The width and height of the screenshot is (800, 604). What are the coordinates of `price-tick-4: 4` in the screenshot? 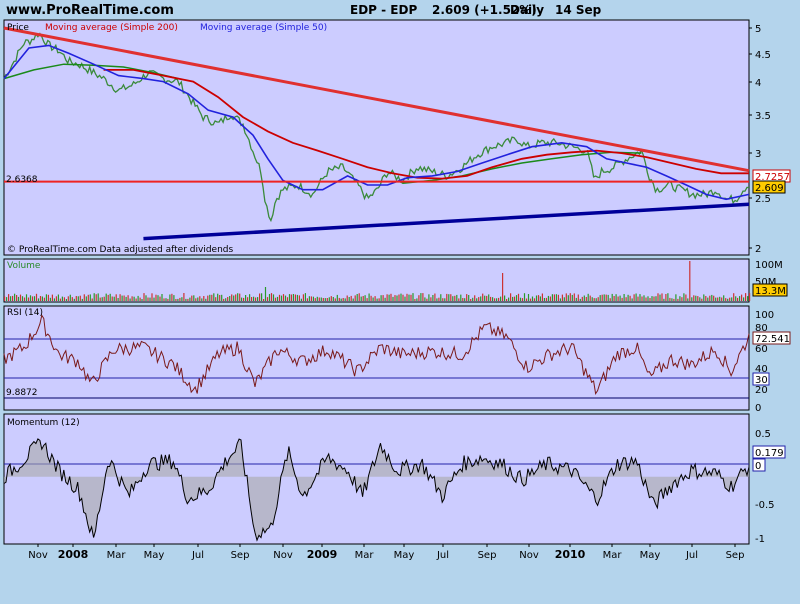 It's located at (758, 83).